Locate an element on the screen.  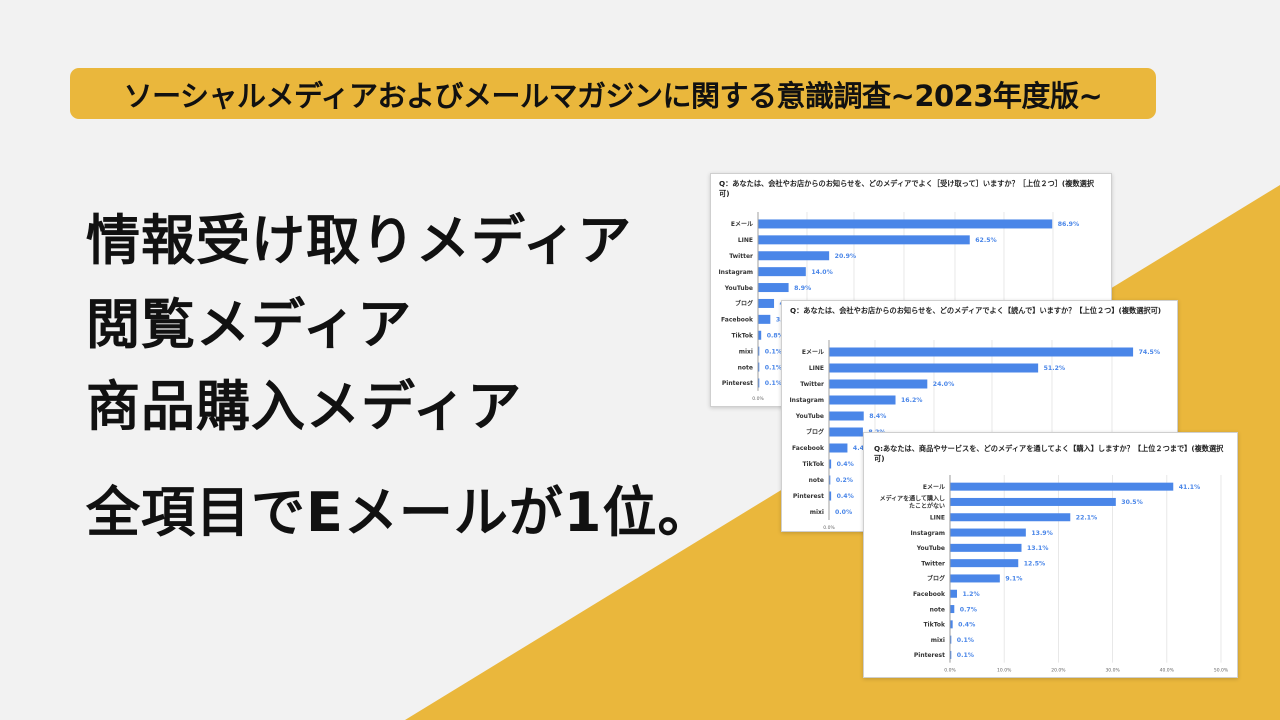
tick-label: 10.0% is located at coordinates (1004, 671).